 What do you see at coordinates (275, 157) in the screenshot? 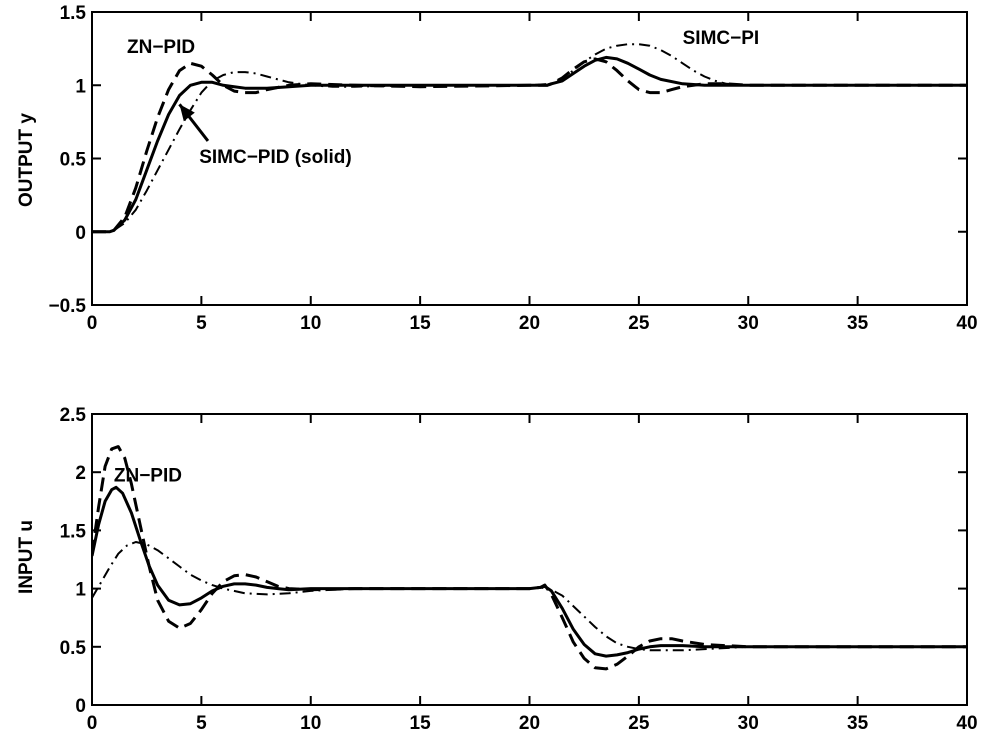
I see `annotation-label: SIMC−PID (solid)` at bounding box center [275, 157].